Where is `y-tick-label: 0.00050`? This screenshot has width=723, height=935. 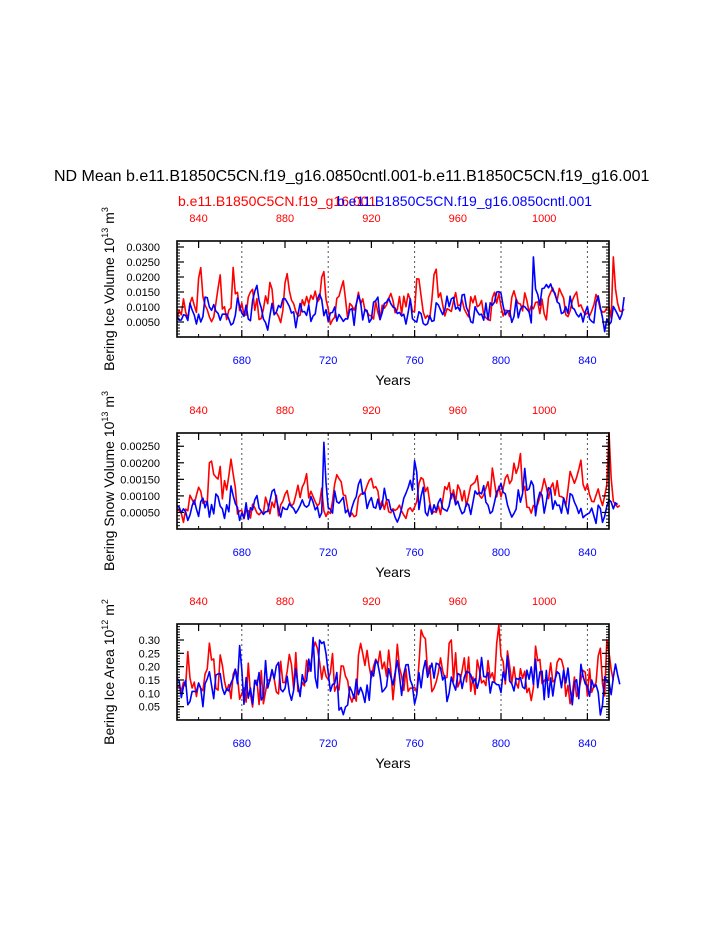 y-tick-label: 0.00050 is located at coordinates (140, 513).